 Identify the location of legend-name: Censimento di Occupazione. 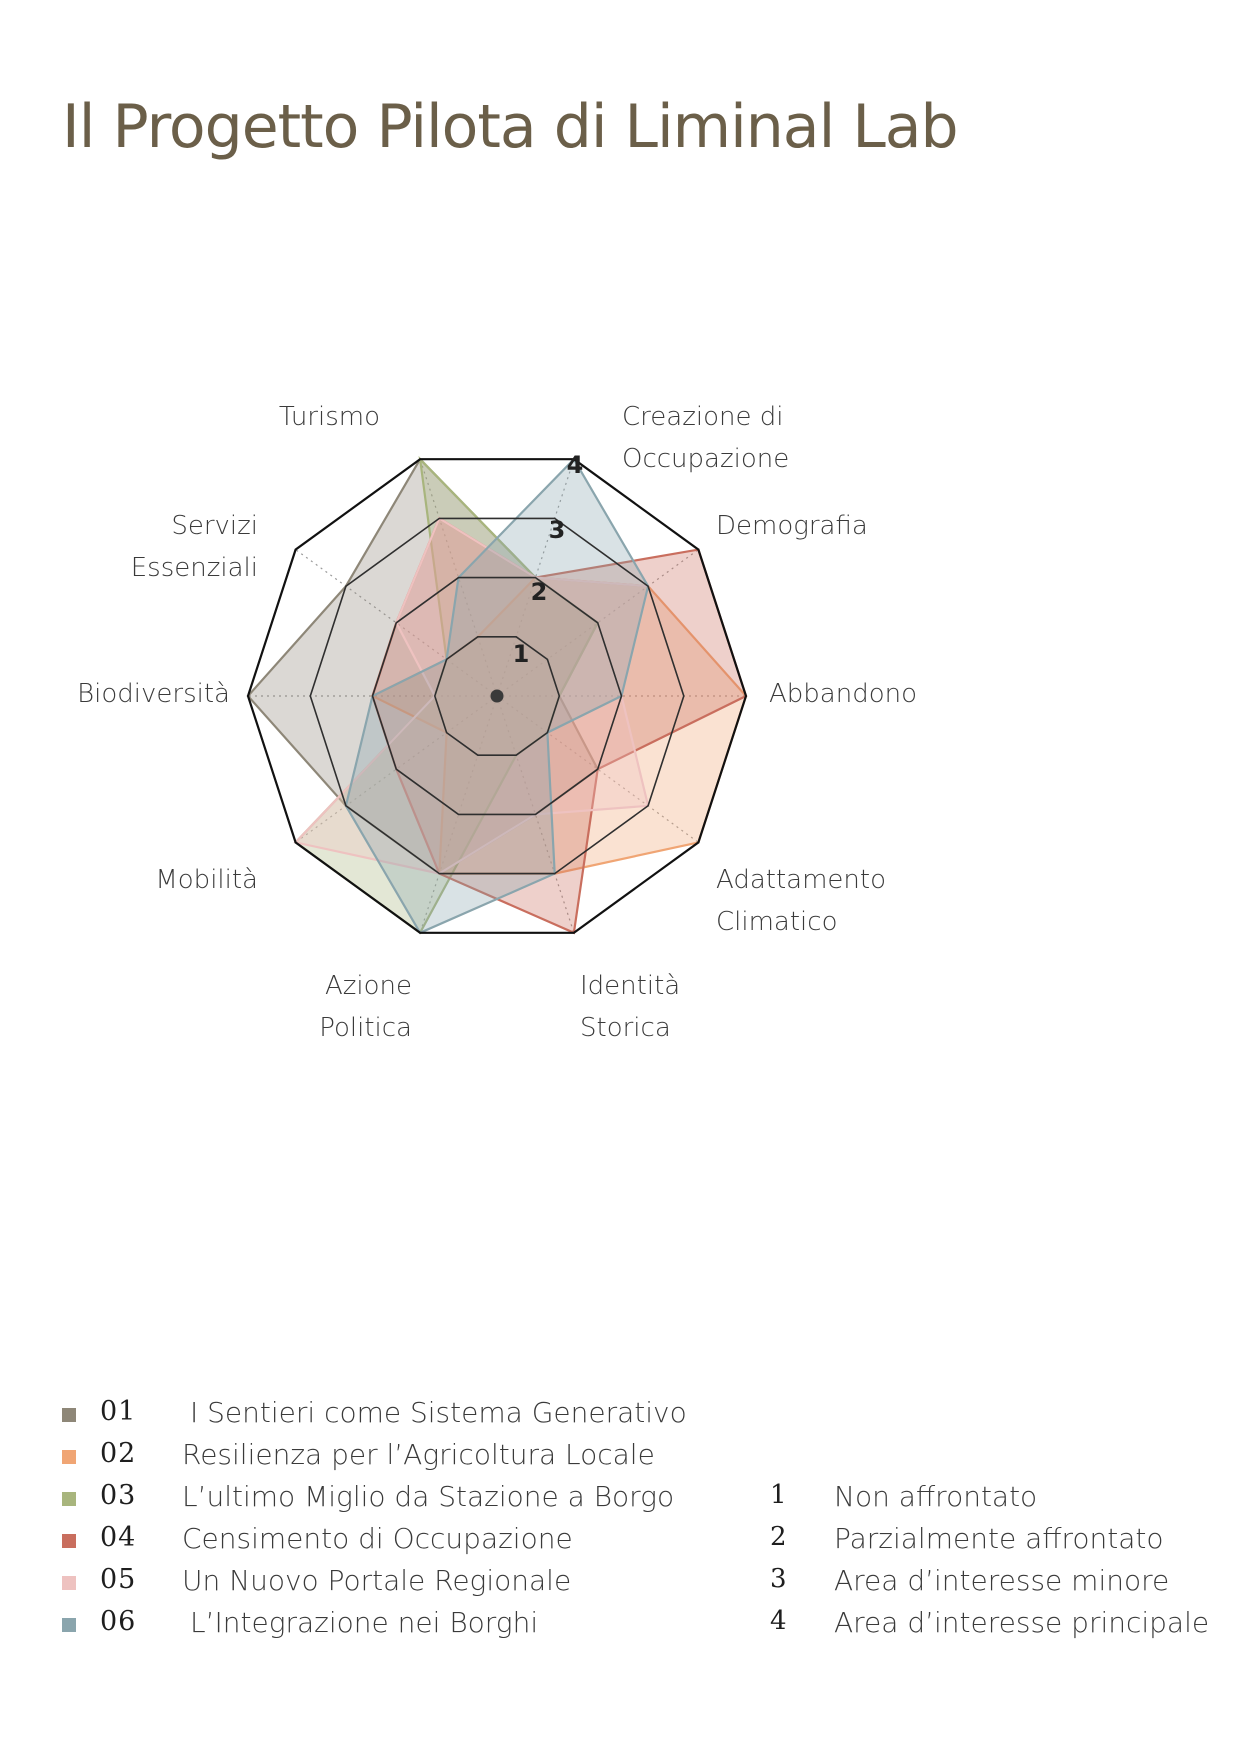
(377, 1538).